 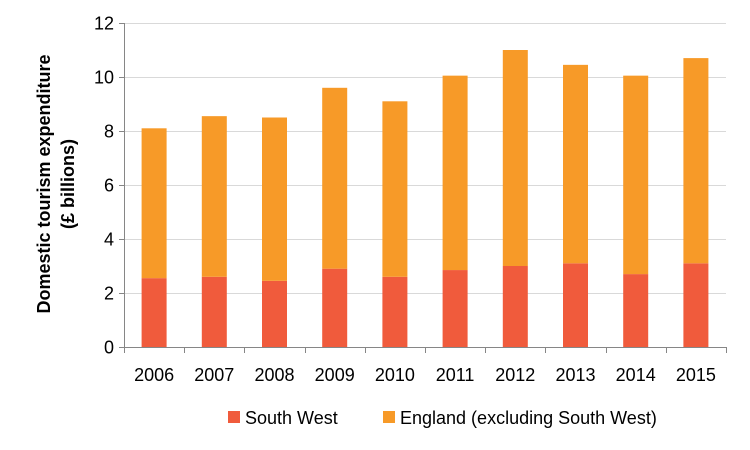 What do you see at coordinates (109, 348) in the screenshot?
I see `y-tick-label: 0` at bounding box center [109, 348].